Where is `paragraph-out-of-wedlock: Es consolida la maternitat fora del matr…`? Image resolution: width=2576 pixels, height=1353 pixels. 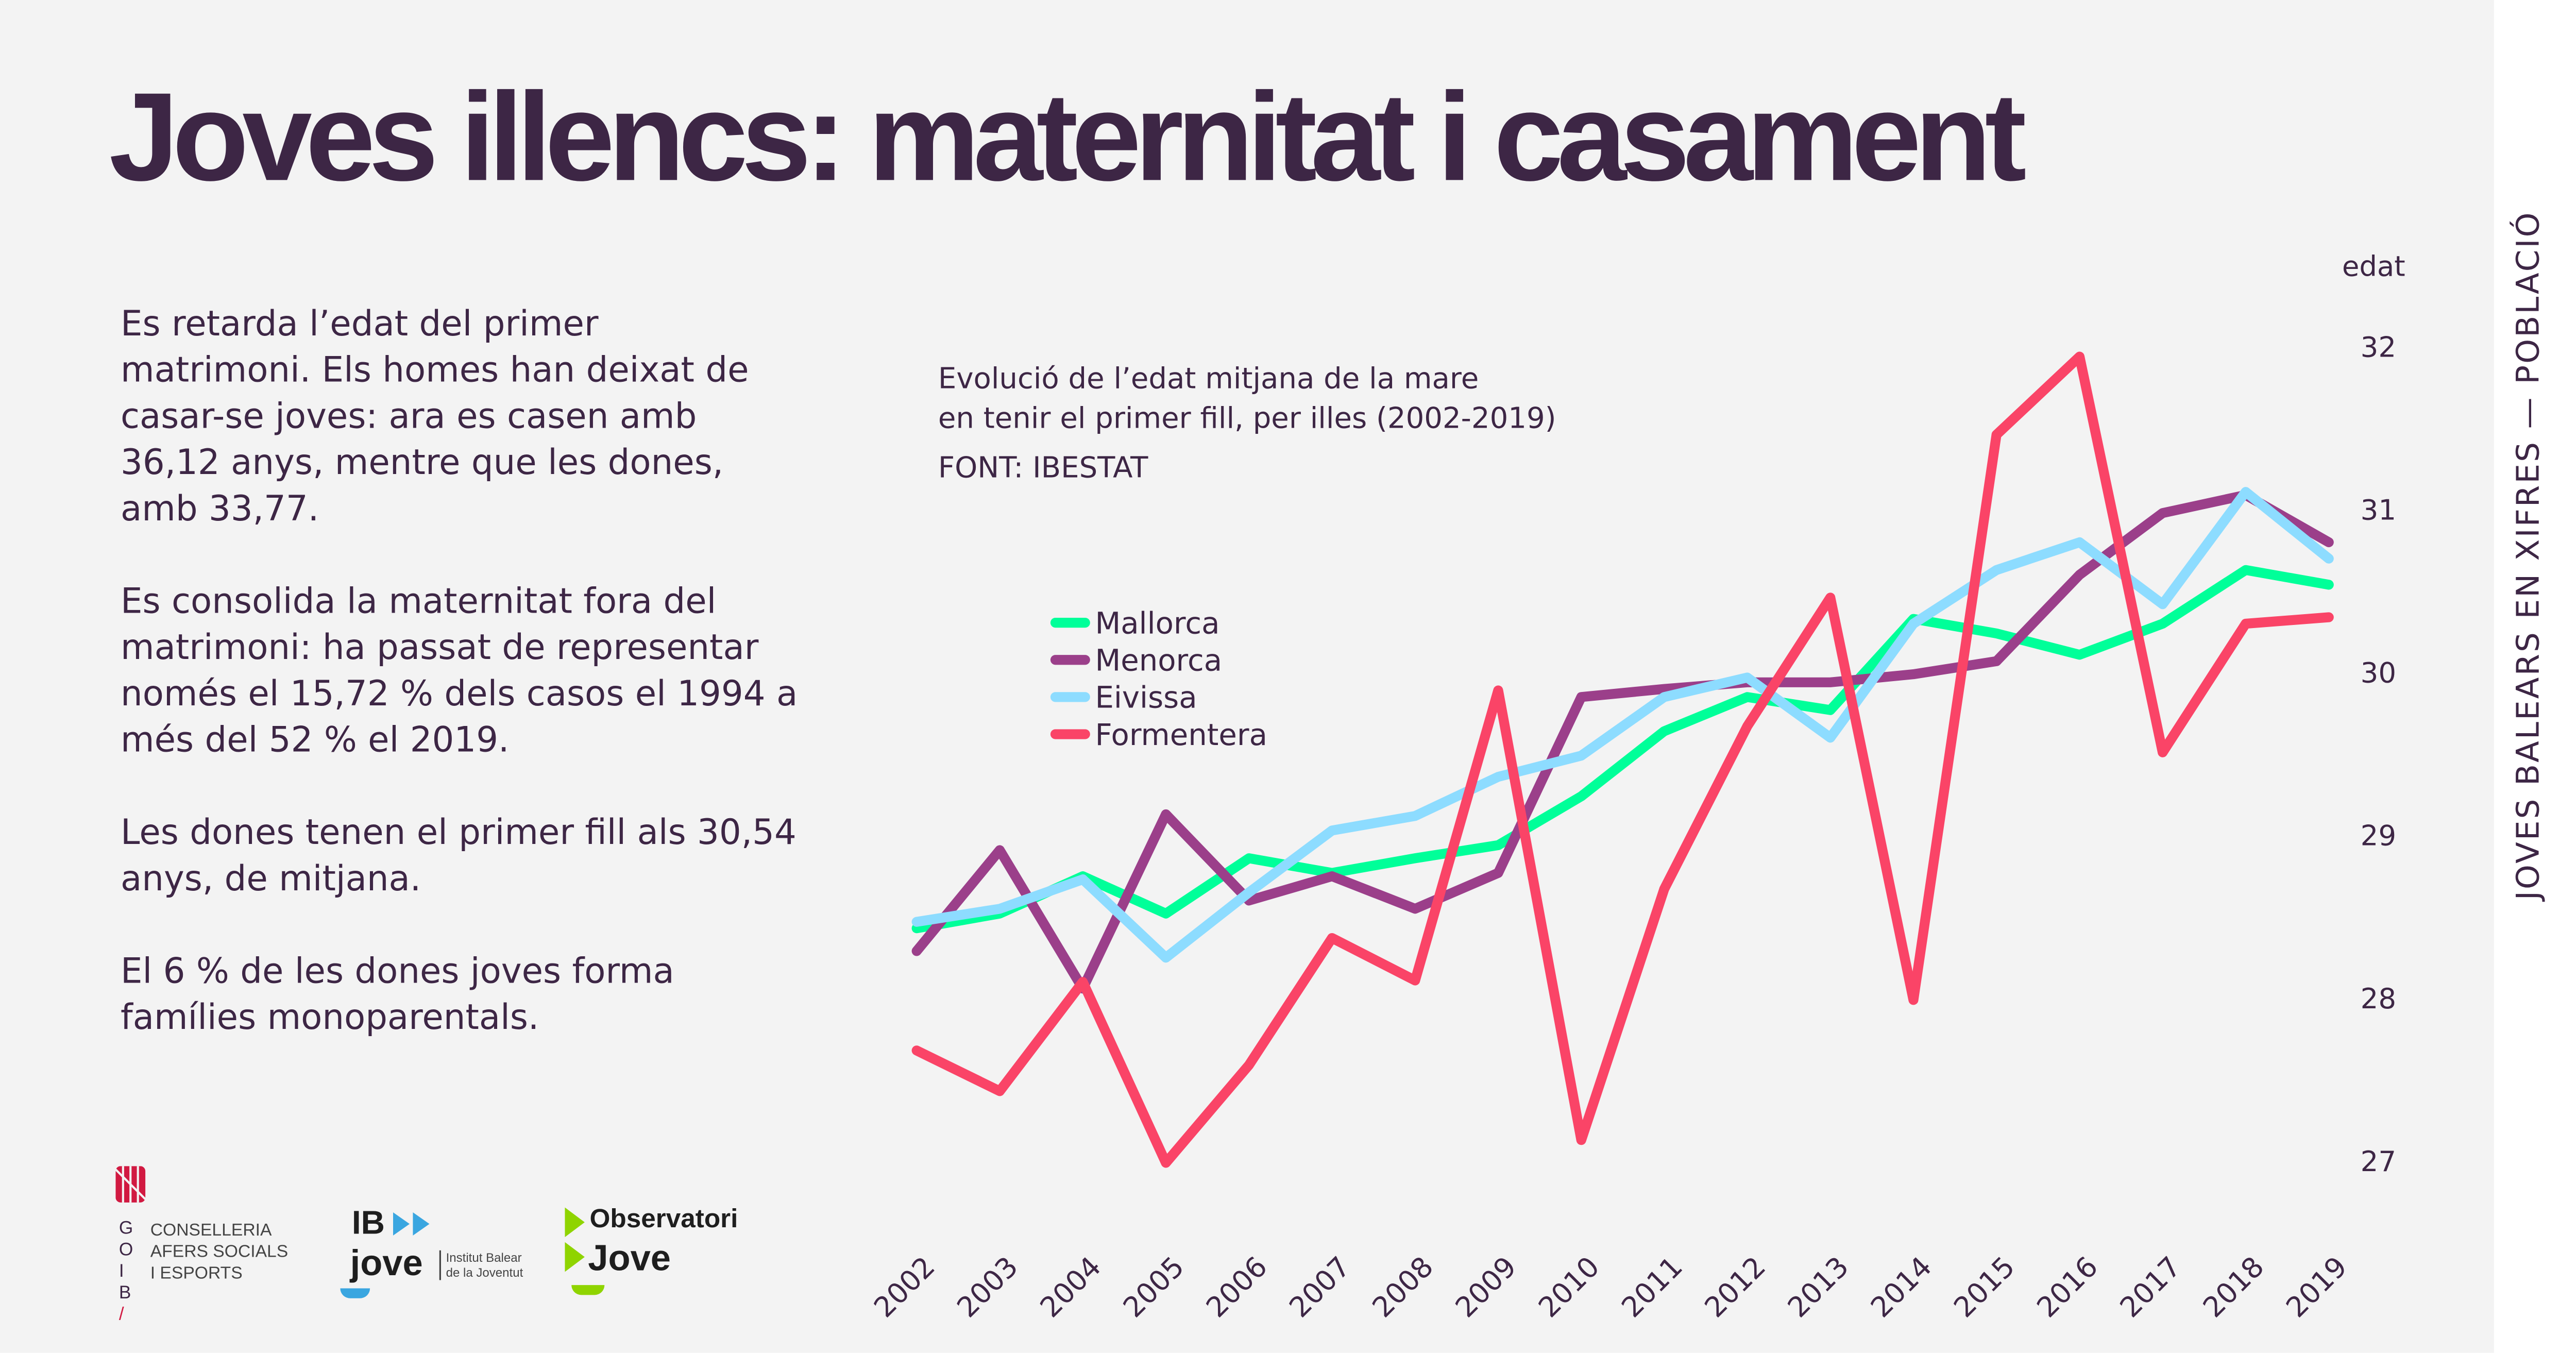 paragraph-out-of-wedlock: Es consolida la maternitat fora del matr… is located at coordinates (459, 671).